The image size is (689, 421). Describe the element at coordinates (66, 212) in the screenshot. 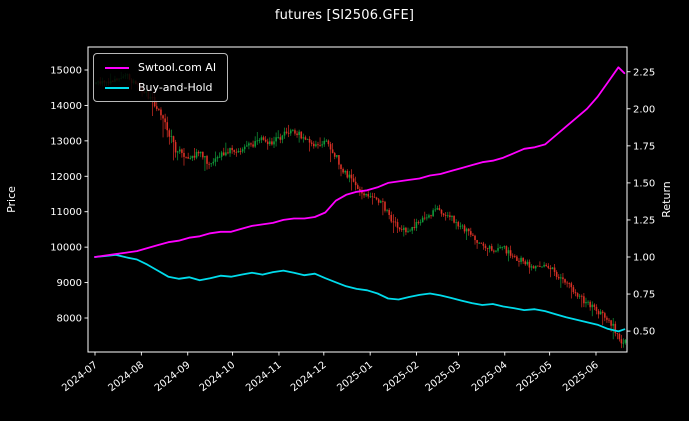

I see `svg-text: 11000` at that location.